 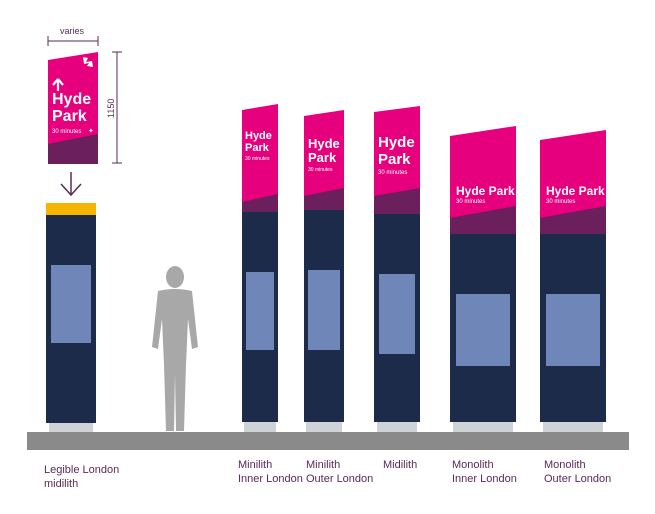 What do you see at coordinates (260, 268) in the screenshot?
I see `minilith-inner-london: Hyde Park 30 minutes` at bounding box center [260, 268].